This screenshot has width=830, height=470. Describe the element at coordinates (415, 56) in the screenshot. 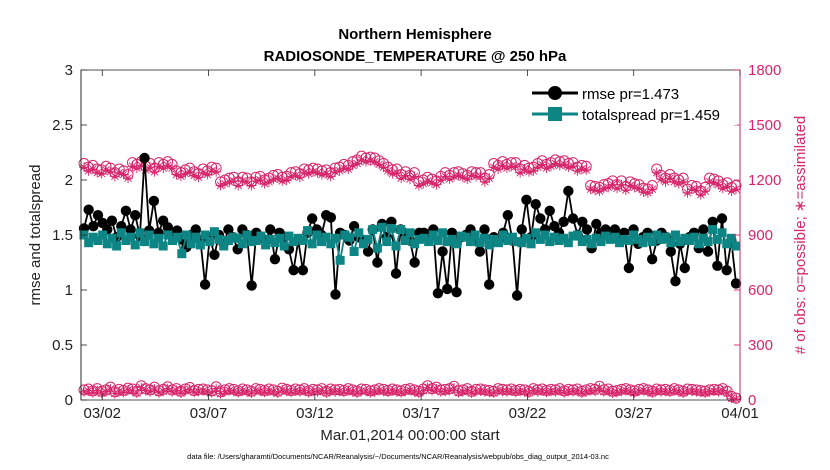

I see `chart-subtitle: RADIOSONDE_TEMPERATURE @ 250 hPa` at that location.